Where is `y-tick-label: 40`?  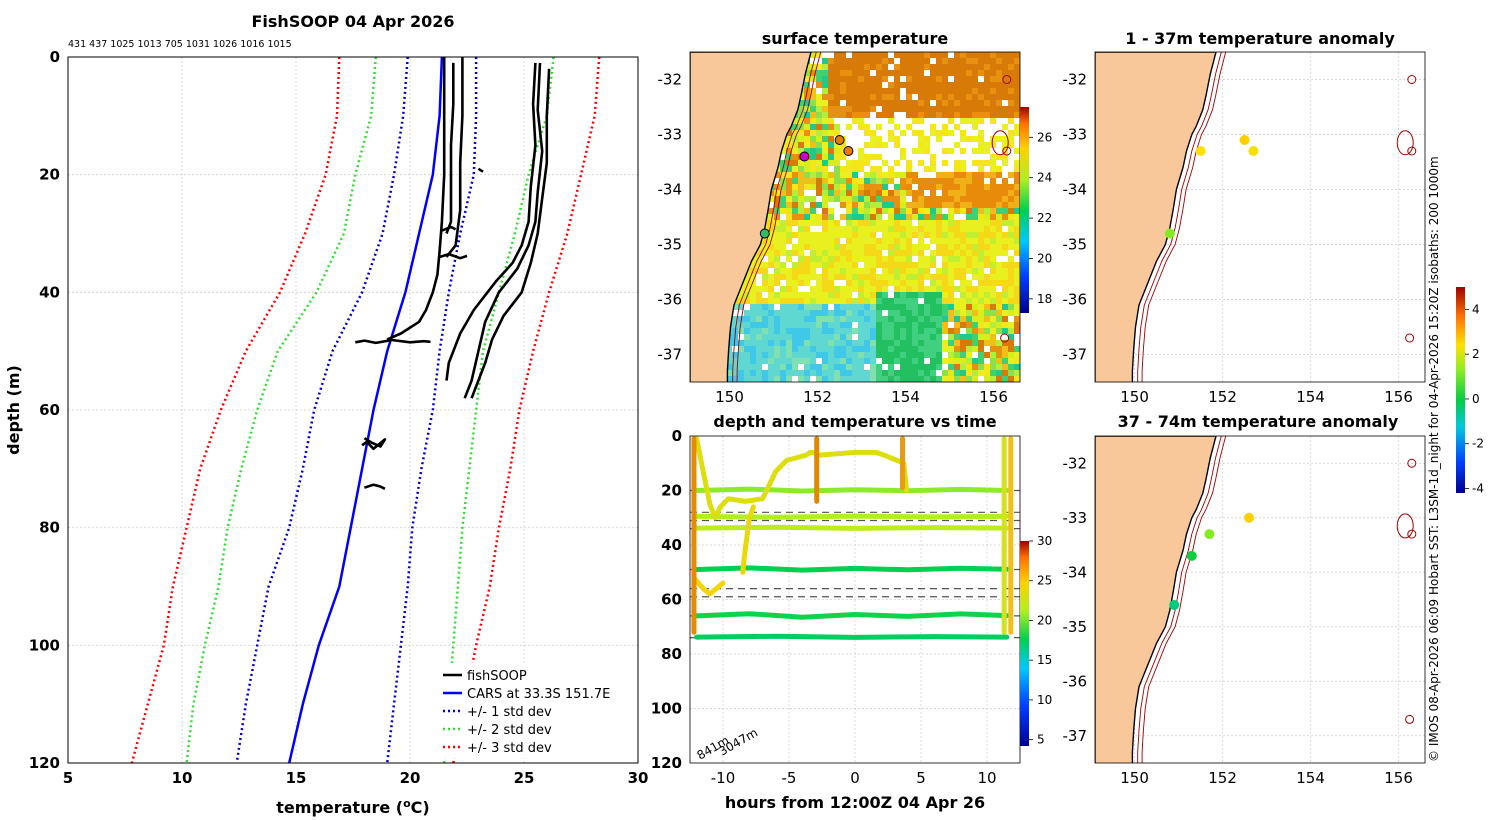
y-tick-label: 40 is located at coordinates (671, 545).